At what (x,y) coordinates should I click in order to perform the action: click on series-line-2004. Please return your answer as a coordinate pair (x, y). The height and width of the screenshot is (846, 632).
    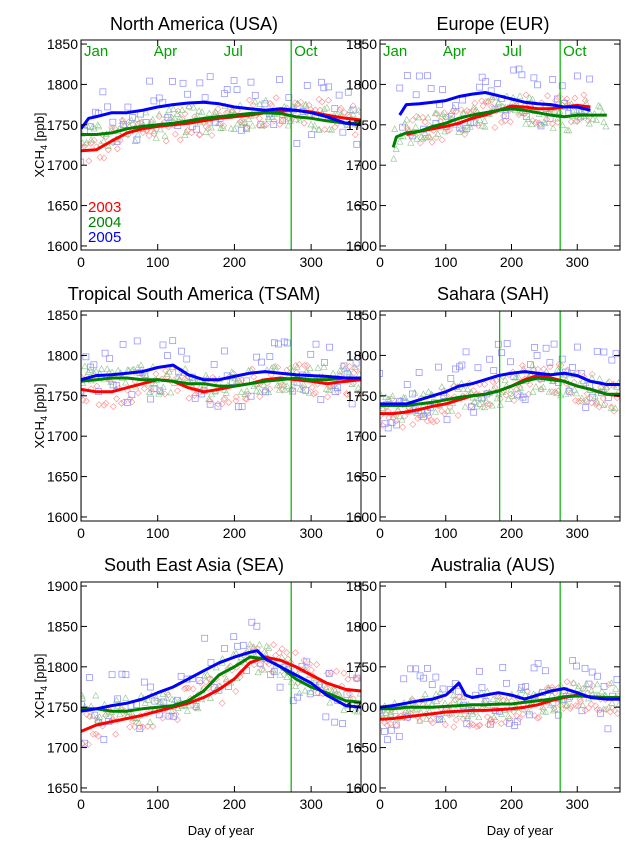
    Looking at the image, I should click on (499, 127).